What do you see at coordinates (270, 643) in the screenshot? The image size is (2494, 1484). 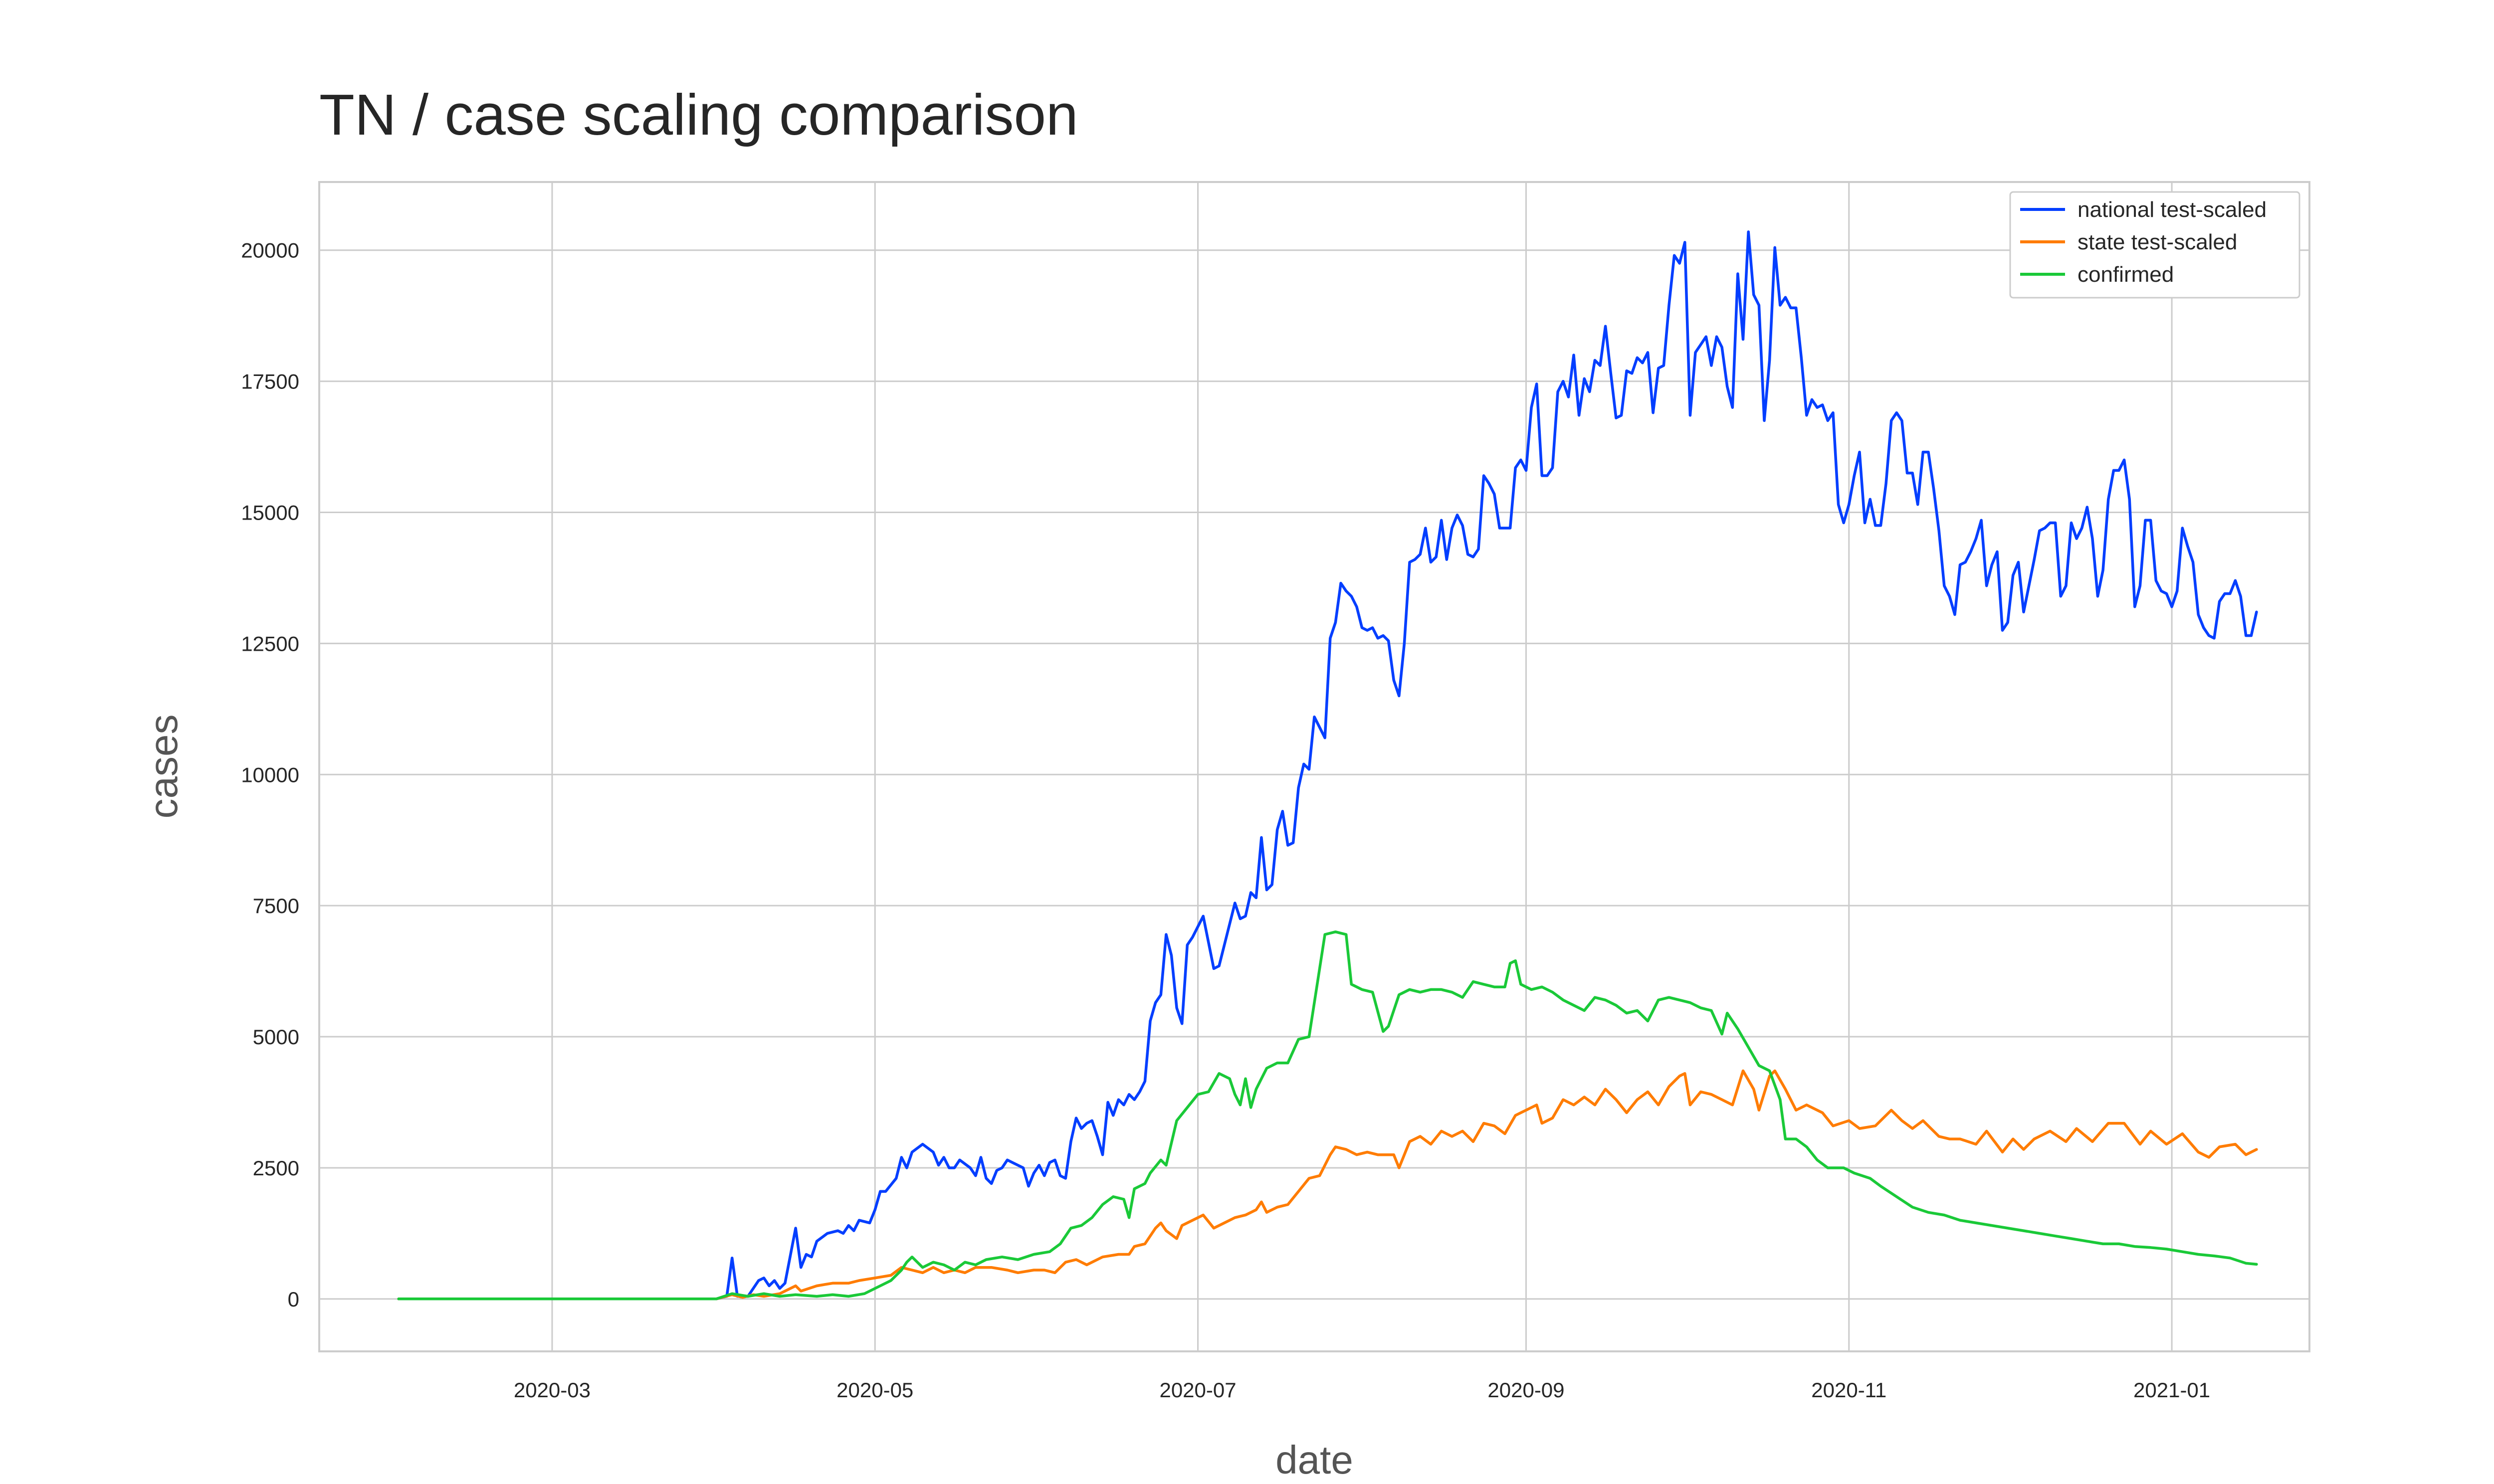 I see `y-tick-label: 12500` at bounding box center [270, 643].